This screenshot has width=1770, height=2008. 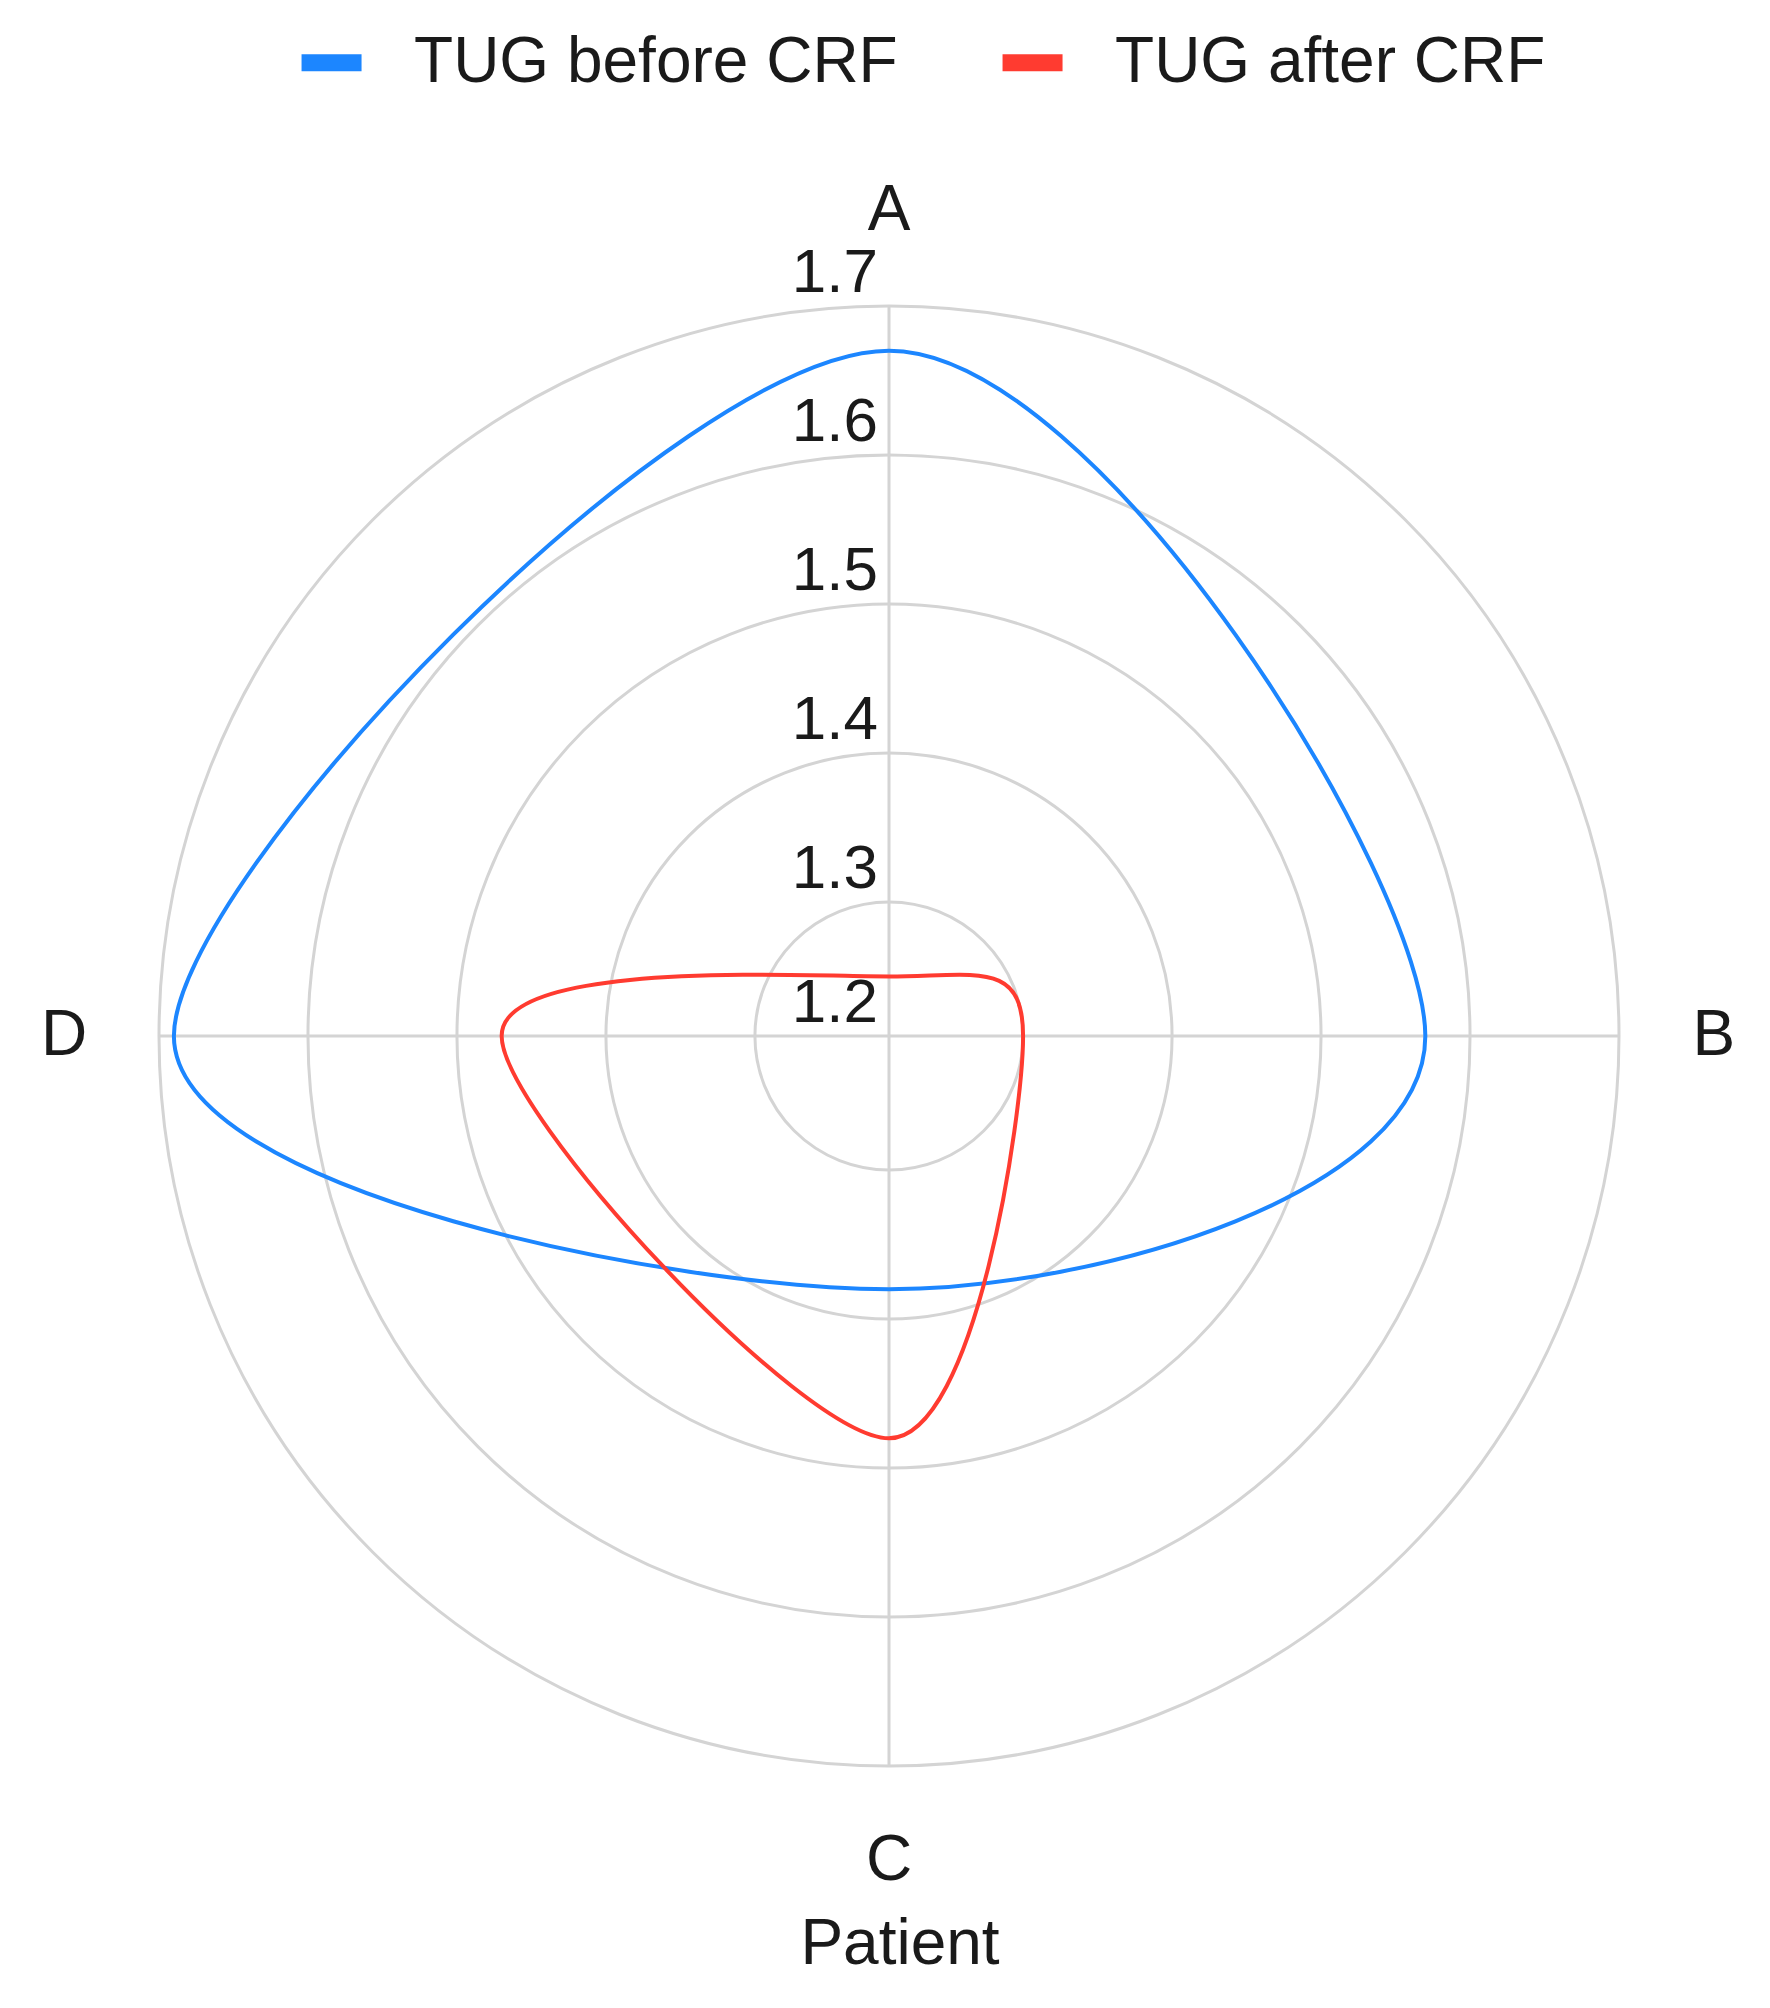 What do you see at coordinates (1714, 1033) in the screenshot?
I see `spoke-label: B` at bounding box center [1714, 1033].